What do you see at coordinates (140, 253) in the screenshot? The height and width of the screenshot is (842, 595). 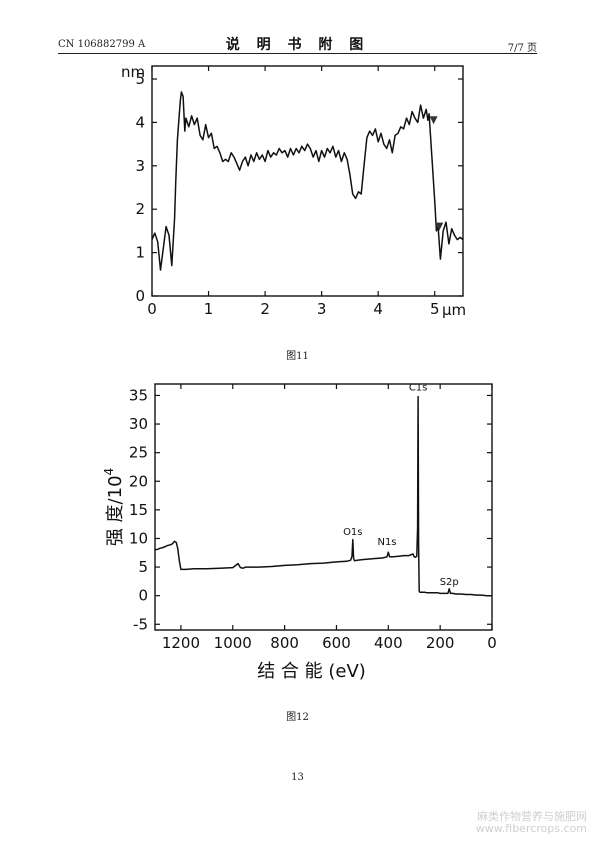 I see `y-tick-label: 1` at bounding box center [140, 253].